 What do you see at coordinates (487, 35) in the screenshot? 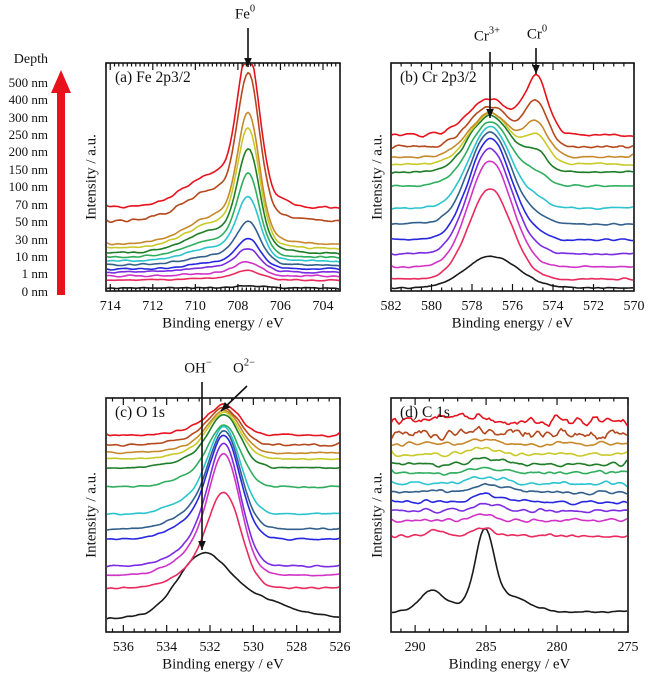
I see `annotation-label: Cr3+` at bounding box center [487, 35].